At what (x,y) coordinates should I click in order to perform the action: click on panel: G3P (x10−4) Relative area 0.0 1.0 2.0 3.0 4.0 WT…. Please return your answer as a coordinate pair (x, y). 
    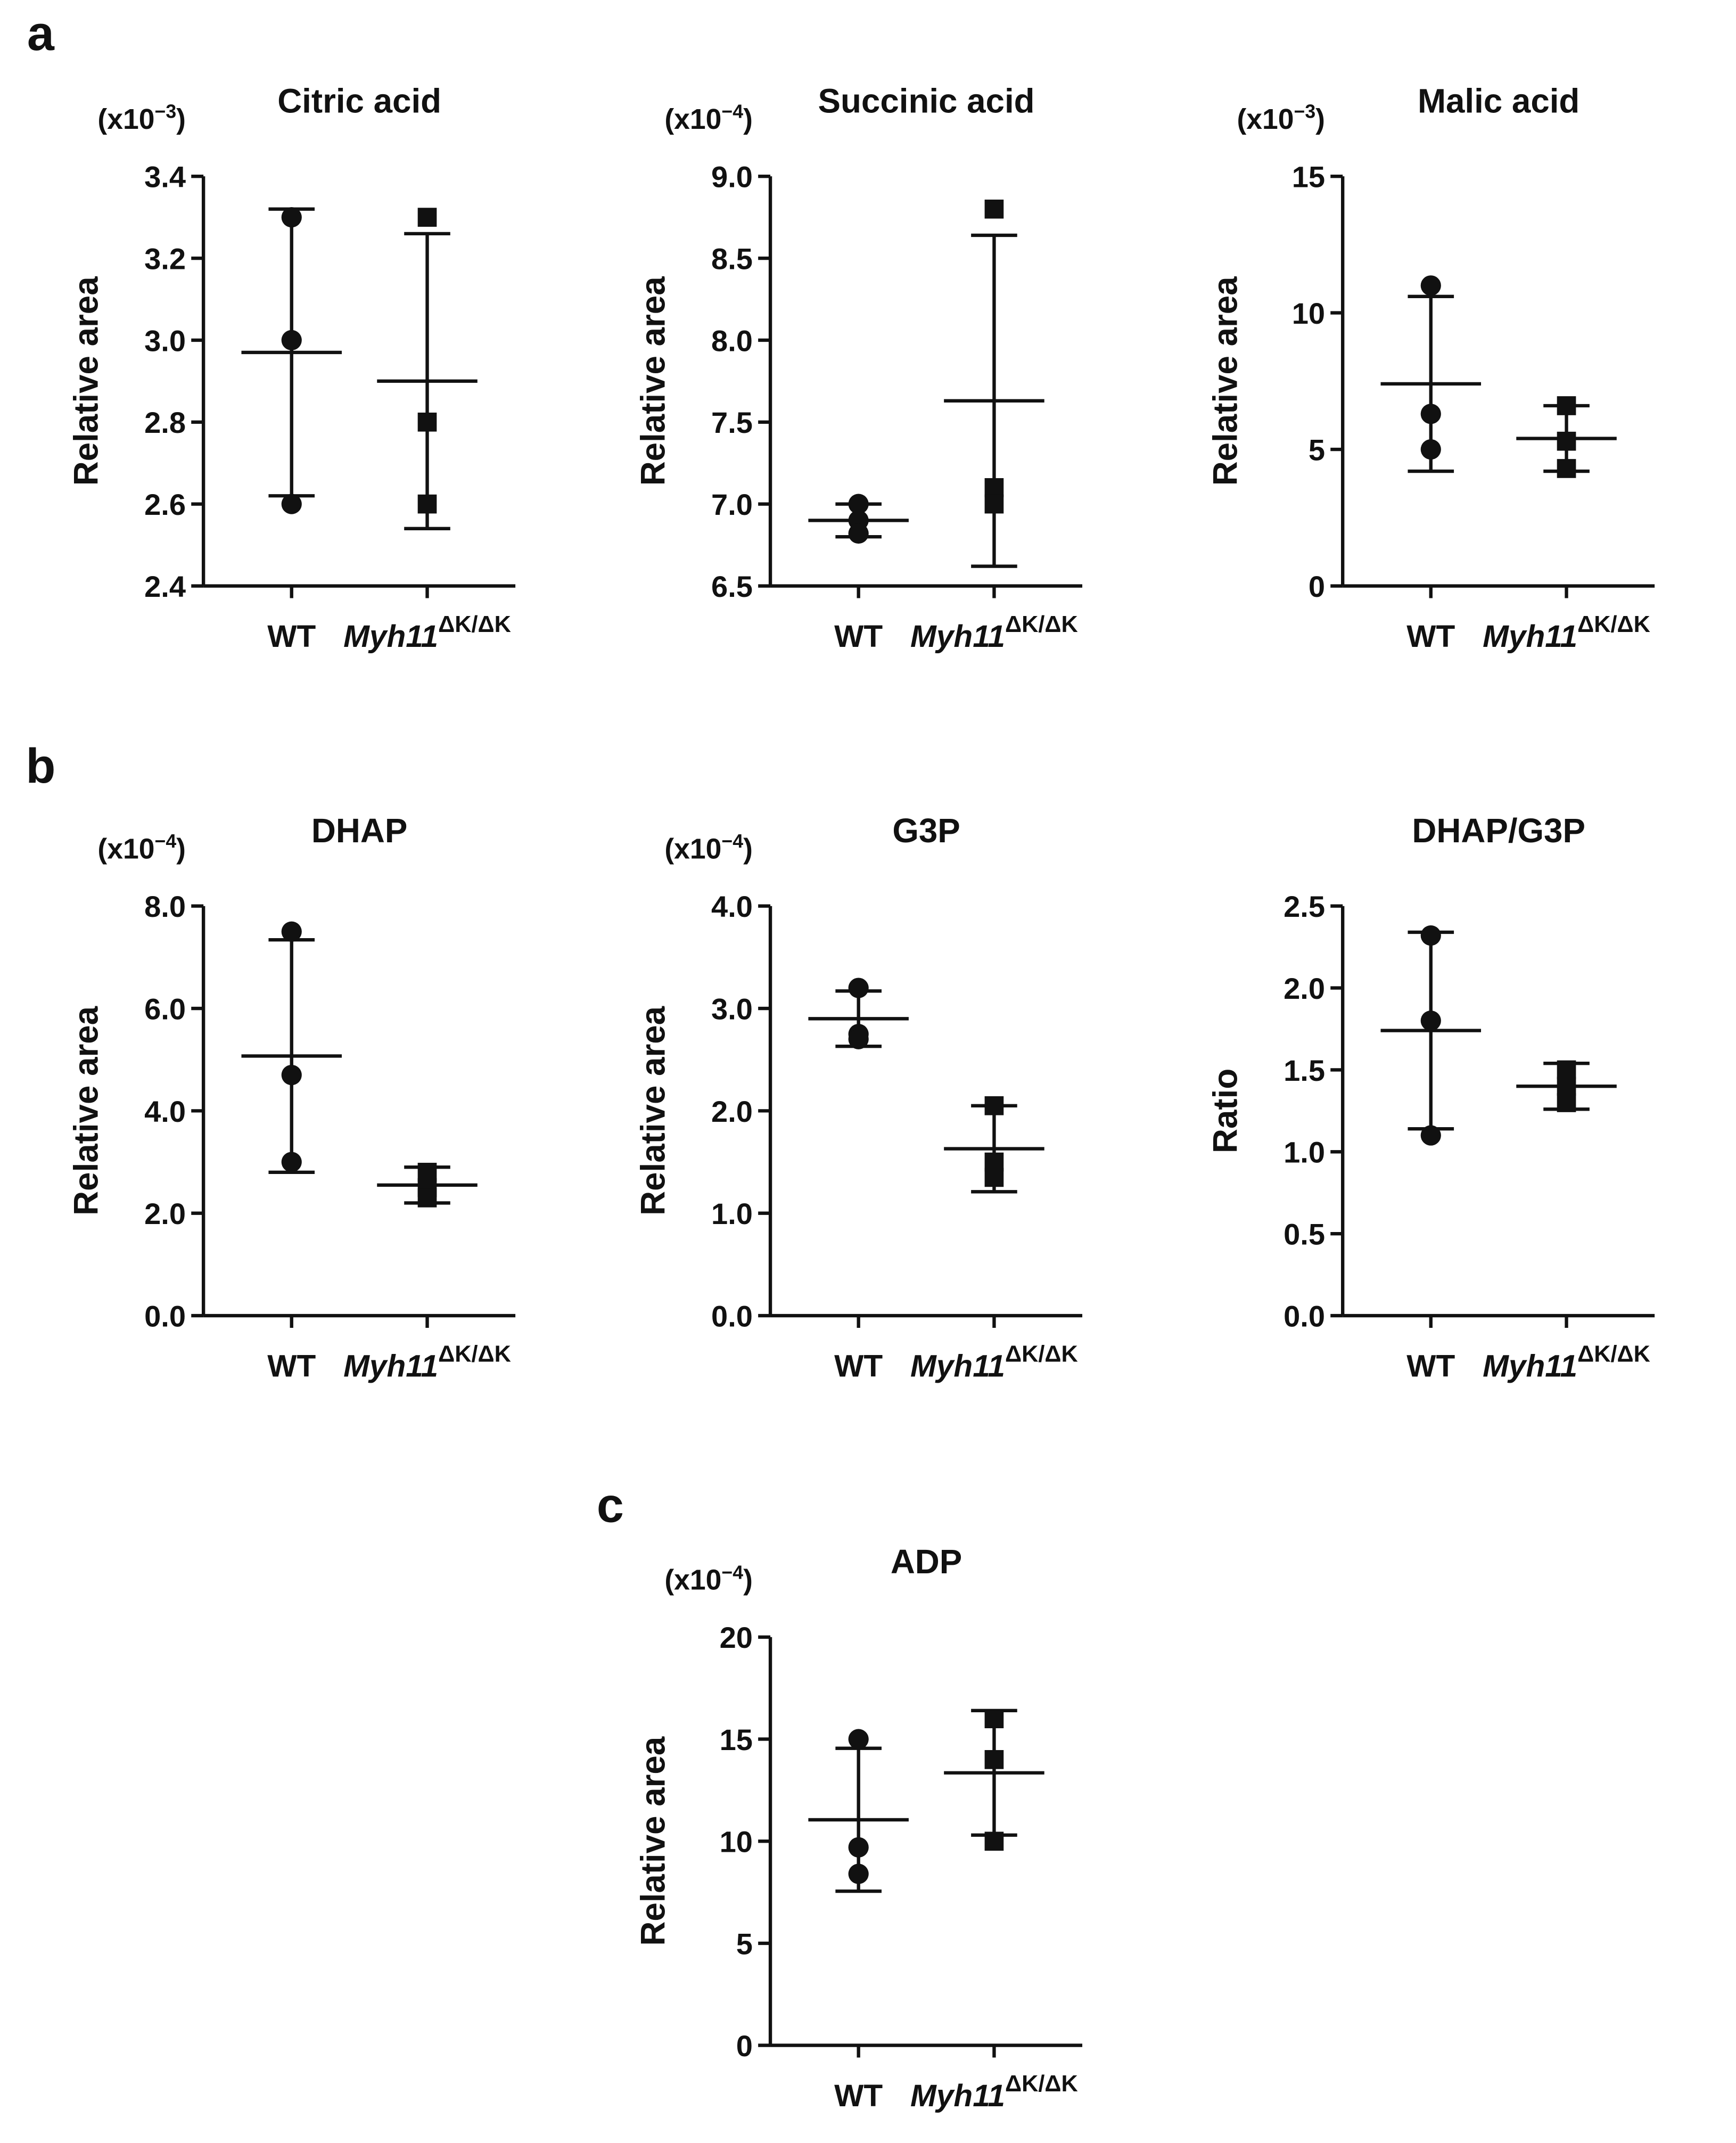
    Looking at the image, I should click on (858, 1098).